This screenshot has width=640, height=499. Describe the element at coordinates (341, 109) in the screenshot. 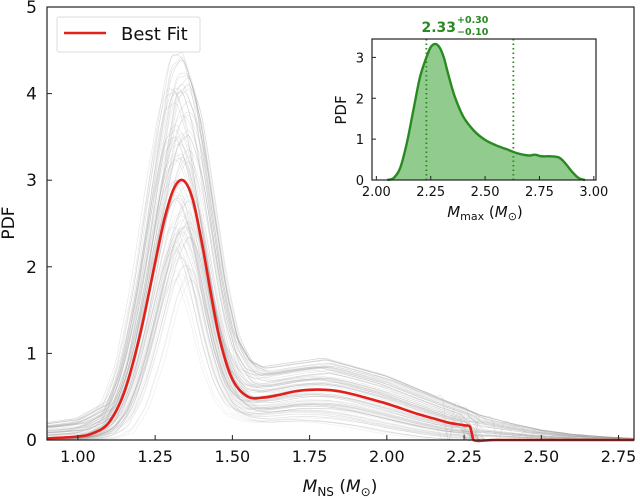

I see `inset-y-axis-label: PDF` at that location.